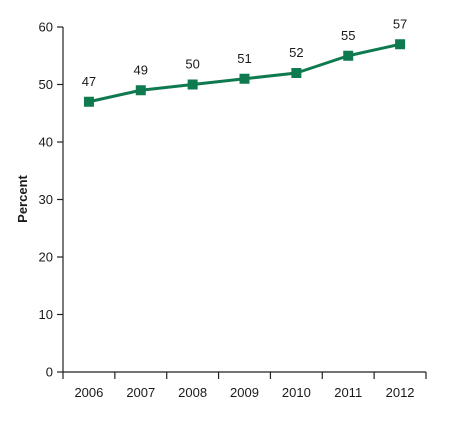  Describe the element at coordinates (46, 142) in the screenshot. I see `y-tick-label: 40` at that location.